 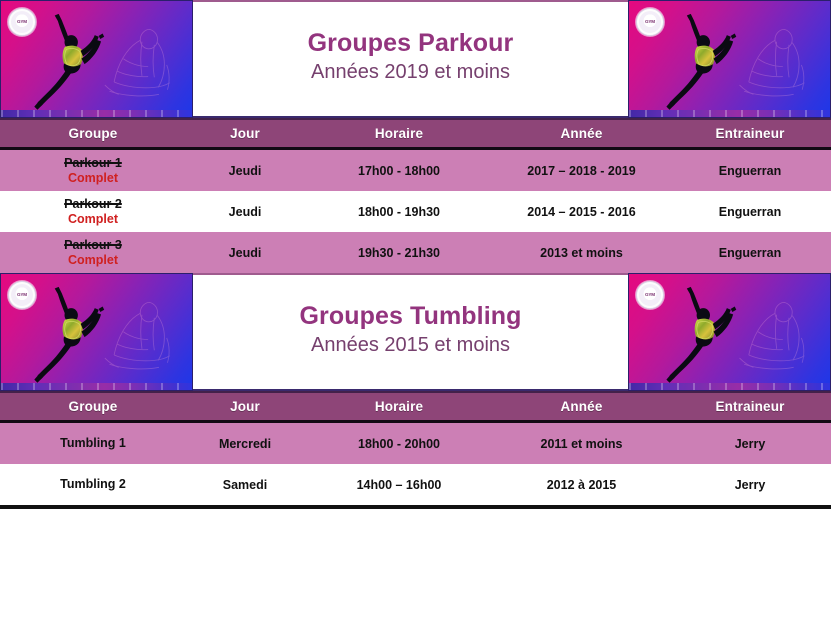 I want to click on group-name: Tumbling 1, so click(x=93, y=443).